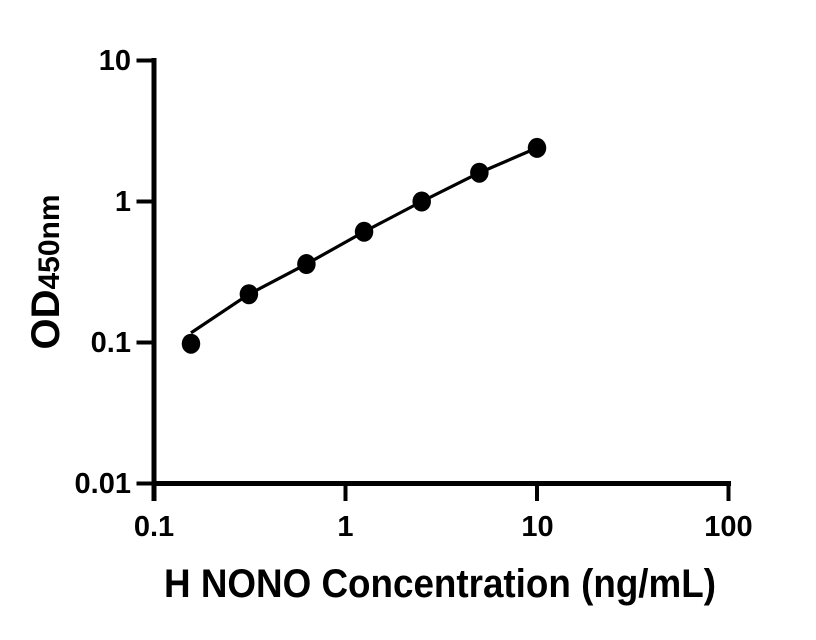 The width and height of the screenshot is (816, 640). Describe the element at coordinates (440, 584) in the screenshot. I see `x-axis-title: H NONO Concentration (ng/mL)` at that location.